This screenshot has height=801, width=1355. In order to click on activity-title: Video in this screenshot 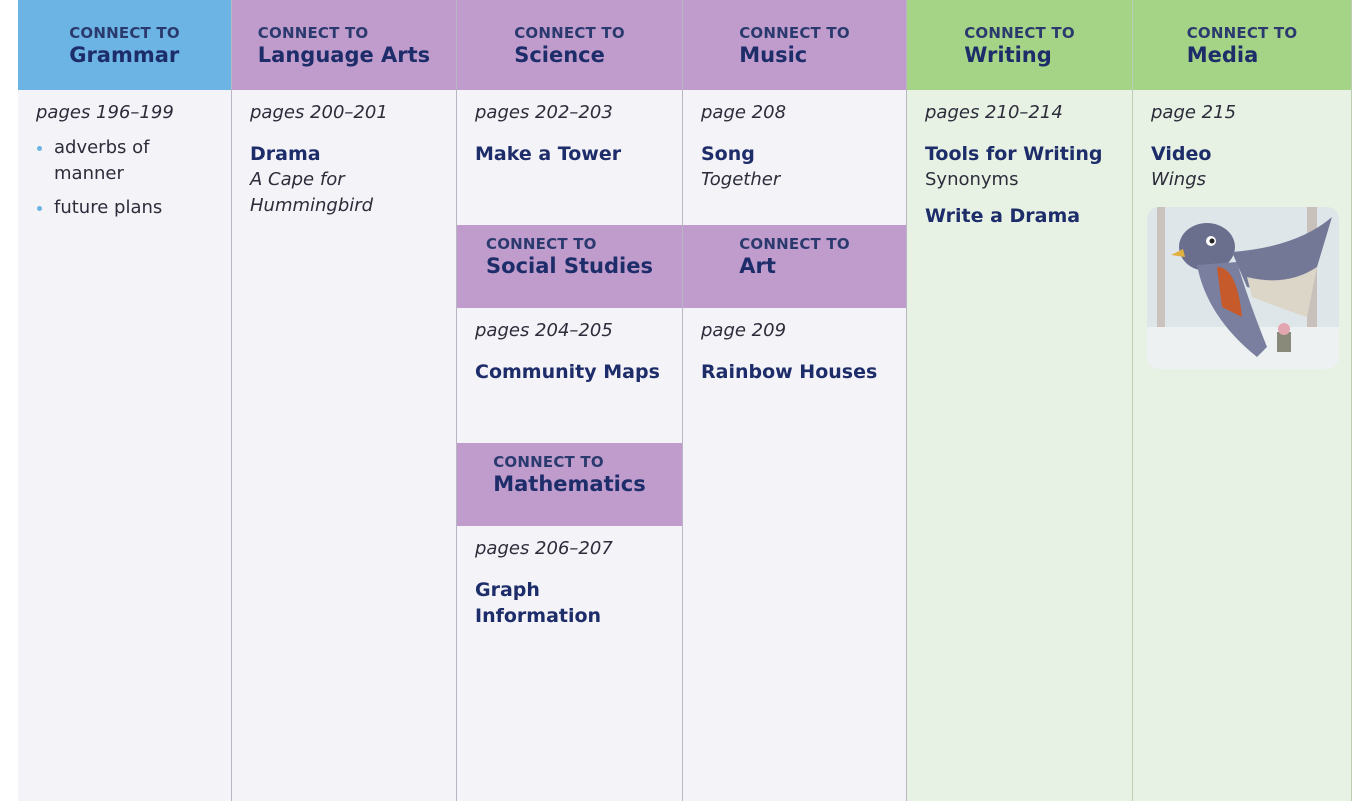, I will do `click(1181, 154)`.